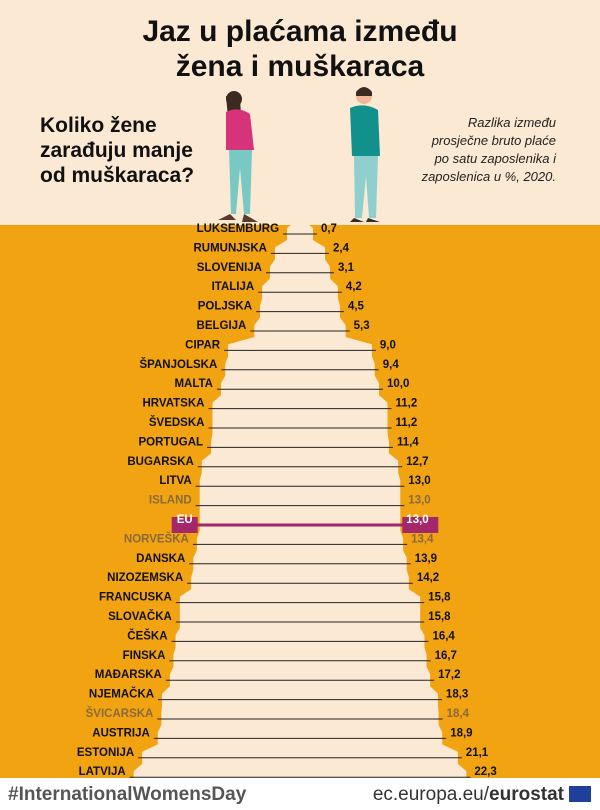 The height and width of the screenshot is (810, 600). I want to click on country-label: CIPAR, so click(203, 345).